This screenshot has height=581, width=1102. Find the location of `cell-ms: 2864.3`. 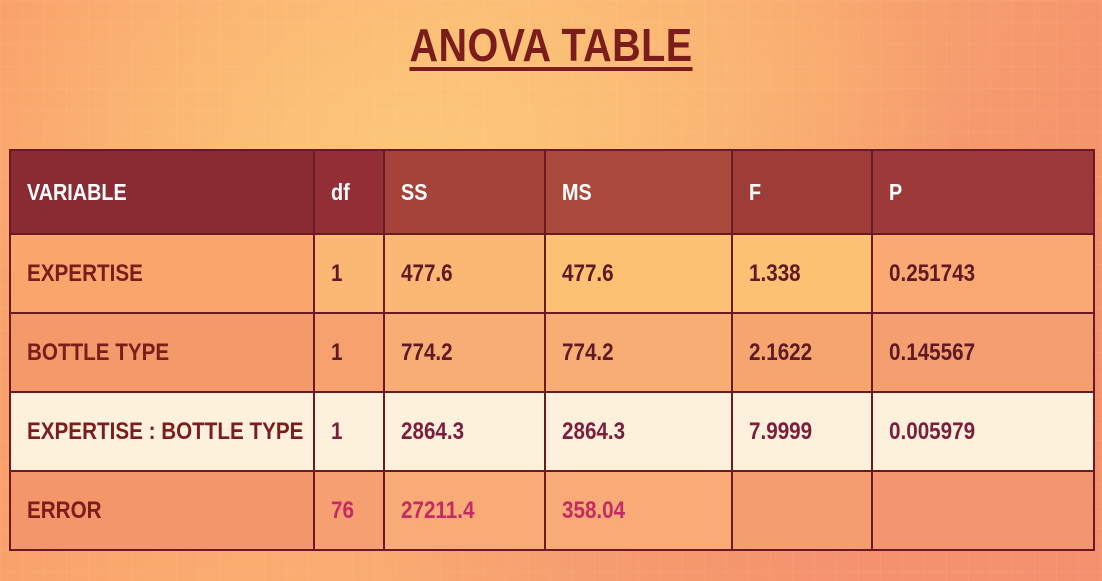

cell-ms: 2864.3 is located at coordinates (638, 431).